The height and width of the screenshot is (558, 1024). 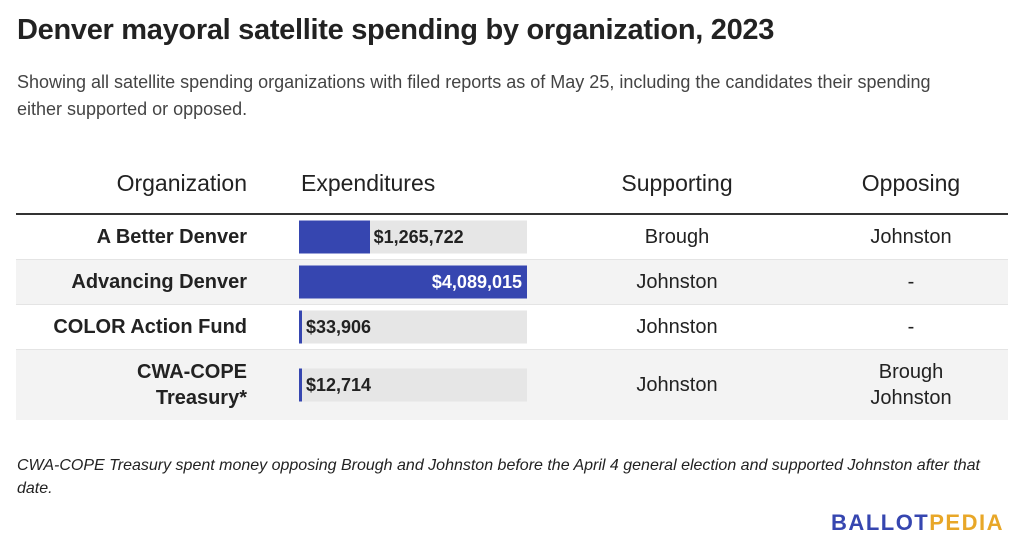 I want to click on opposing-candidate: Brough, so click(x=911, y=372).